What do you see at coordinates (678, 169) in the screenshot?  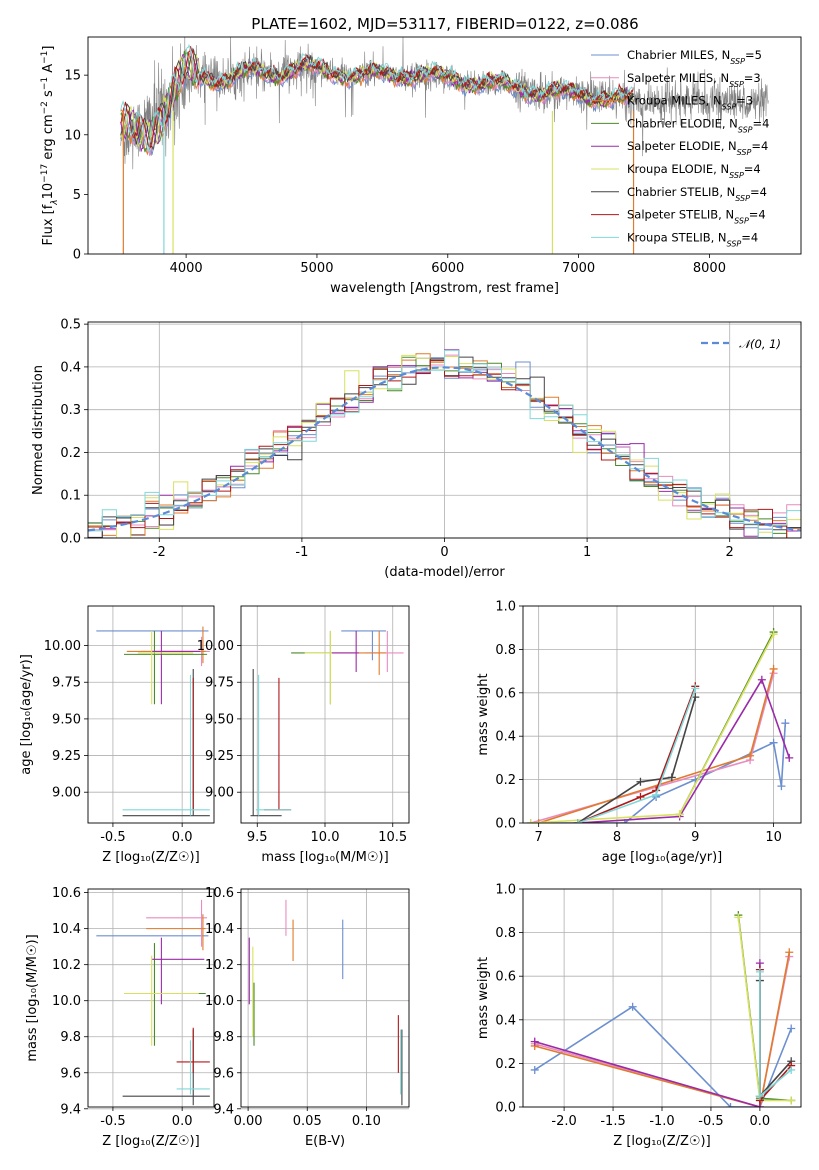 I see `legend-name: Kroupa ELODIE, N` at bounding box center [678, 169].